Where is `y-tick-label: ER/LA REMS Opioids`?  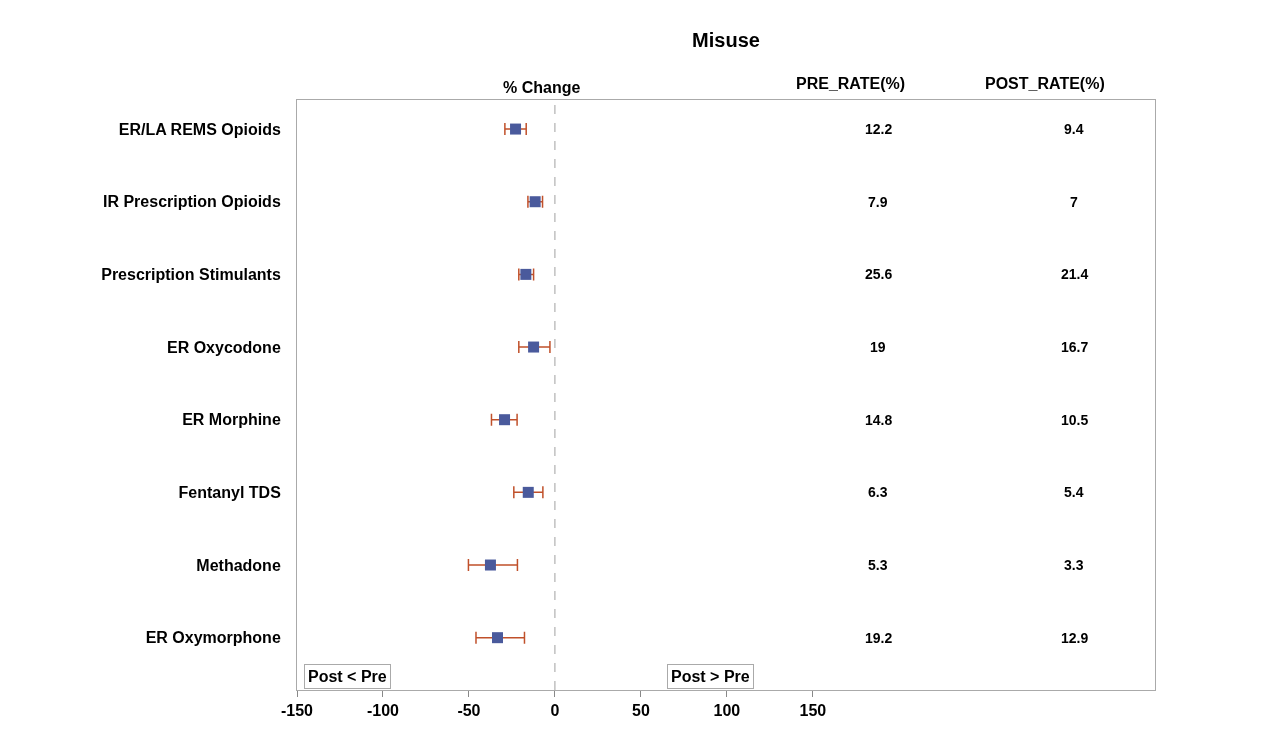
y-tick-label: ER/LA REMS Opioids is located at coordinates (199, 129).